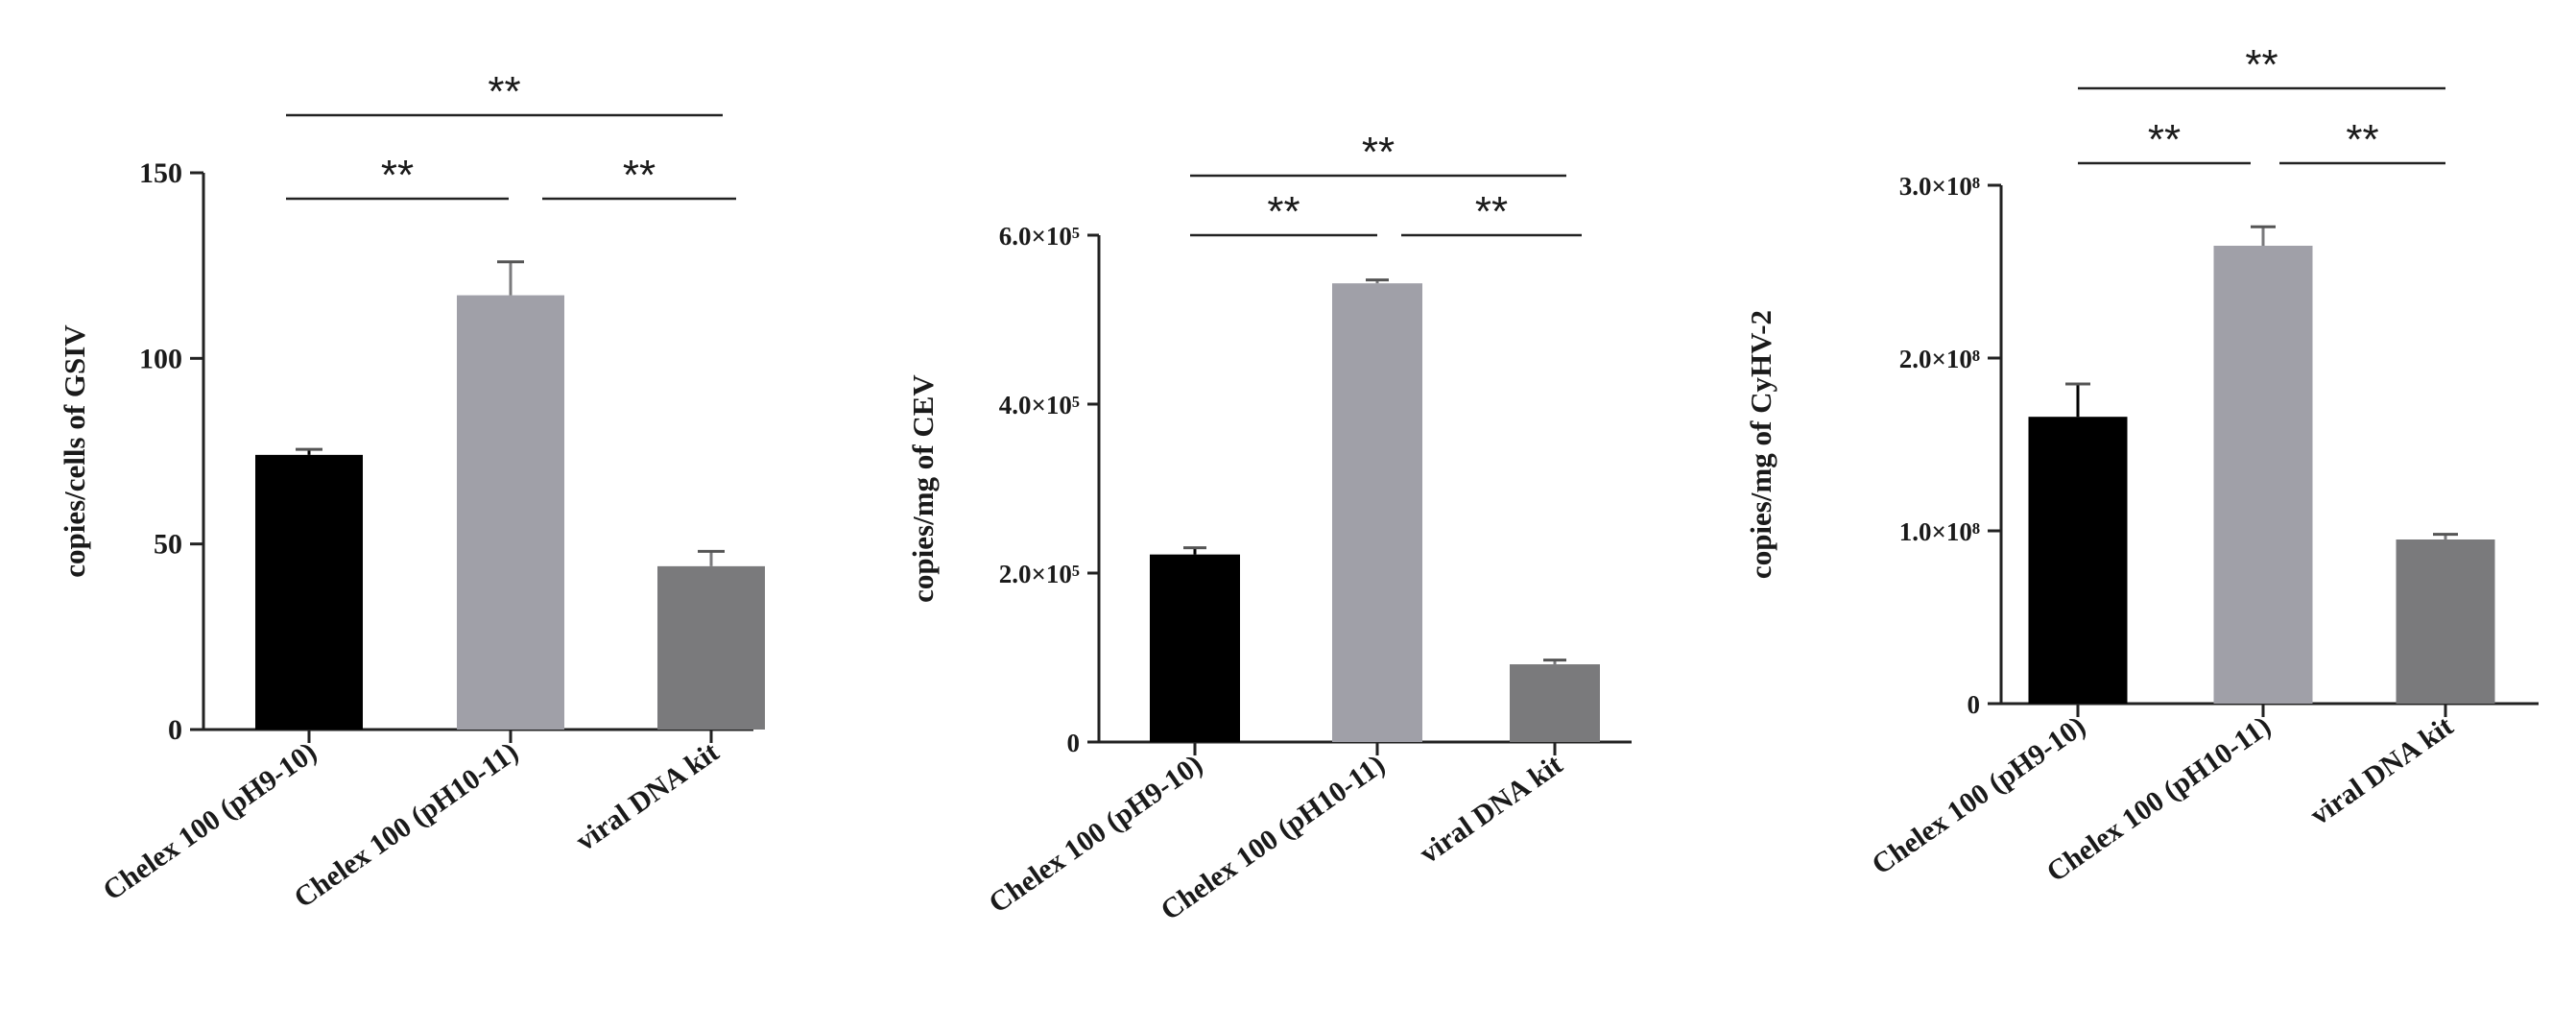 The image size is (2576, 1030). What do you see at coordinates (168, 545) in the screenshot?
I see `y-tick-label: 50` at bounding box center [168, 545].